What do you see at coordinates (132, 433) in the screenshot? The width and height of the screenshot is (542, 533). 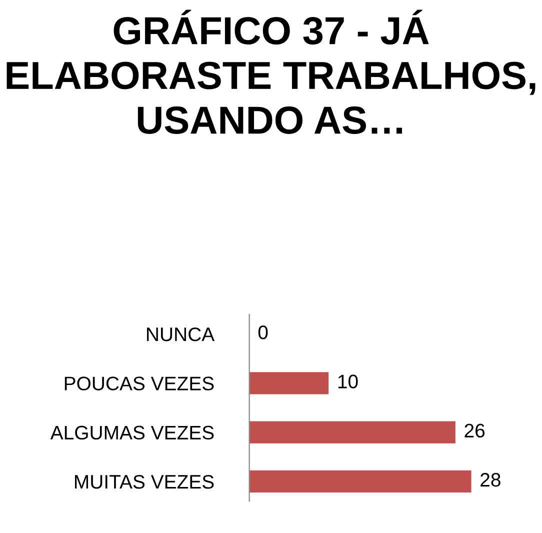 I see `y-tick-label: ALGUMAS VEZES` at bounding box center [132, 433].